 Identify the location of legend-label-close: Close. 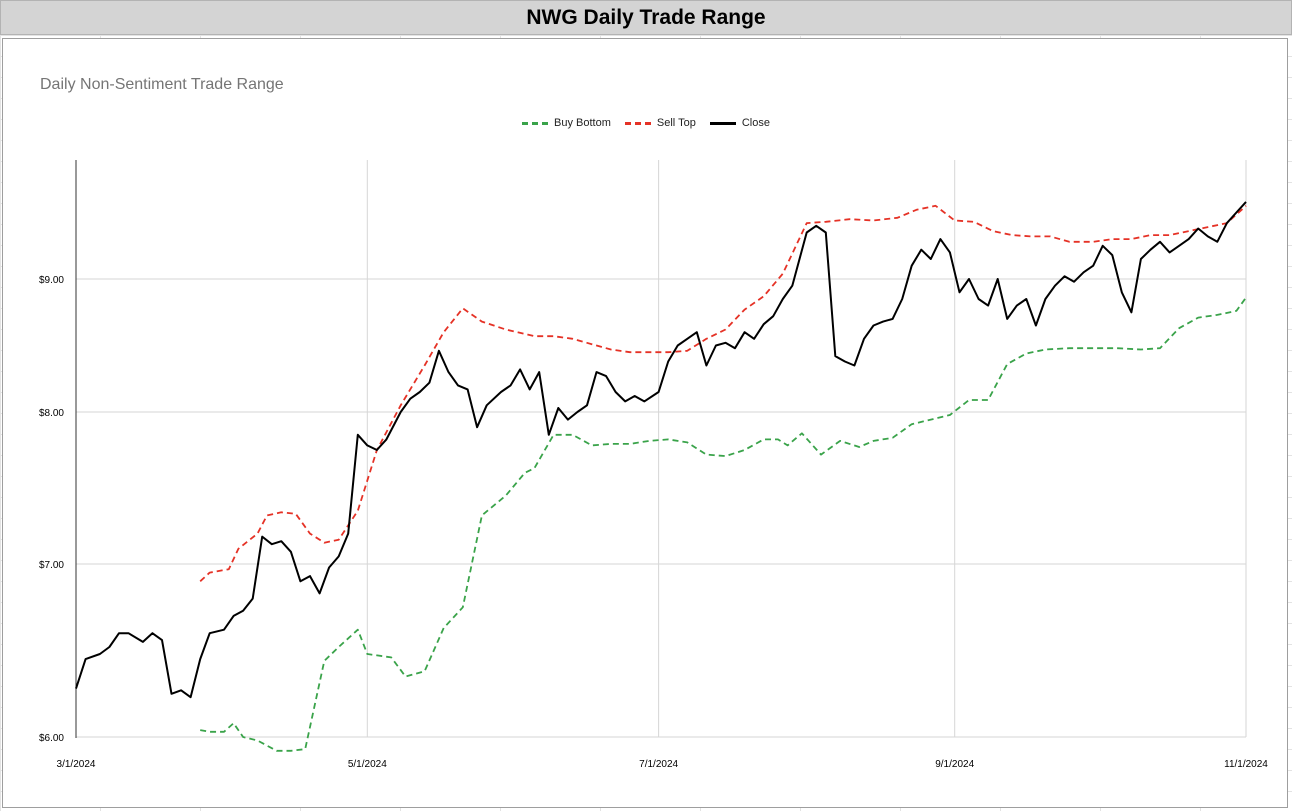
(755, 123).